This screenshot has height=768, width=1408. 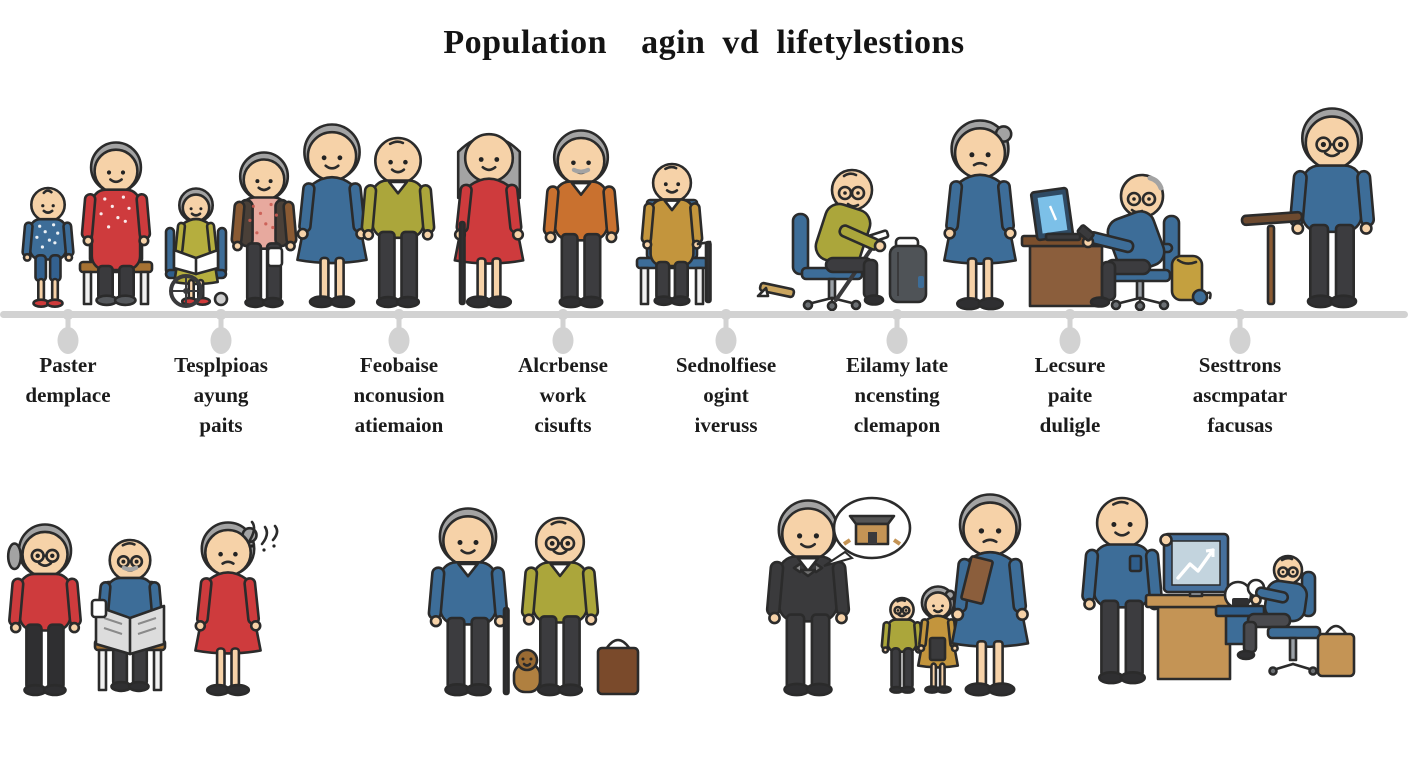 I want to click on figure-office-man-luggage, so click(x=842, y=240).